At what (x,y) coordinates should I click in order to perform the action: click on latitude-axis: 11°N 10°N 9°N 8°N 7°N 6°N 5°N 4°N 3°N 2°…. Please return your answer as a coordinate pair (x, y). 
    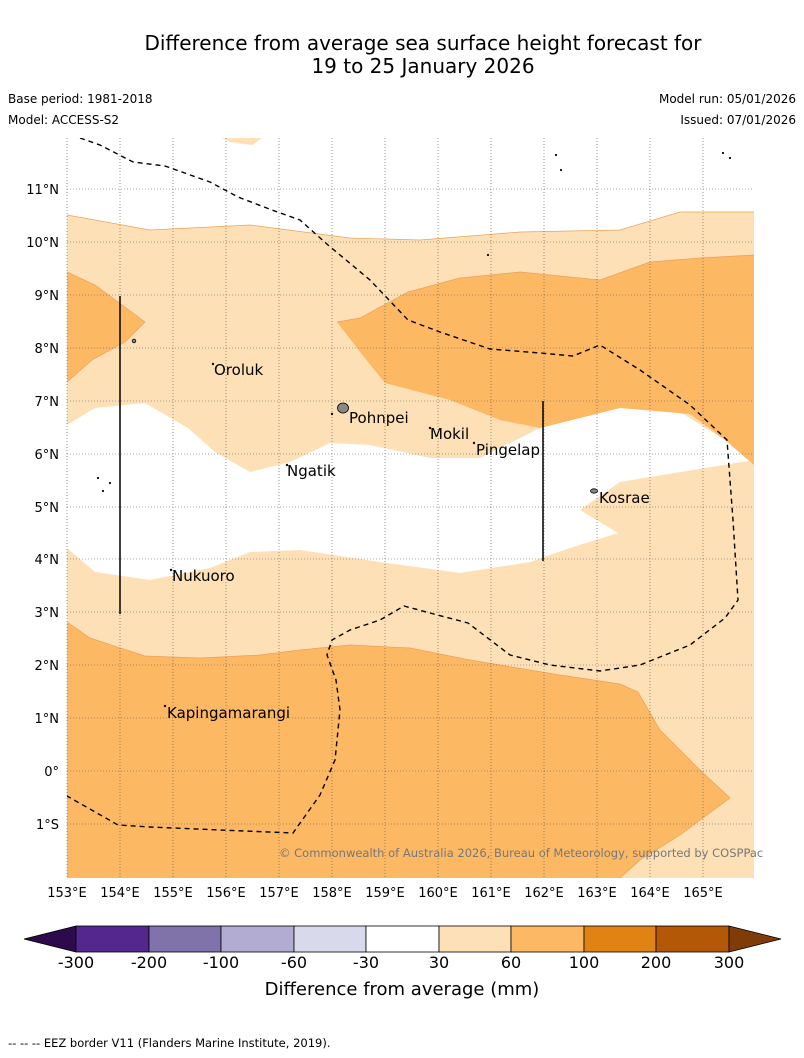
    Looking at the image, I should click on (42, 508).